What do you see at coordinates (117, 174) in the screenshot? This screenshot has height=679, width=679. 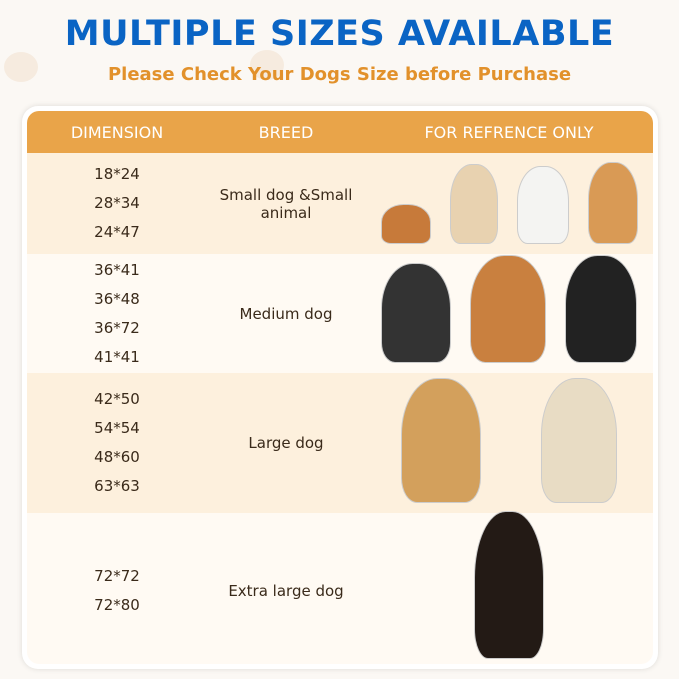 I see `dimension-value: 18*24` at bounding box center [117, 174].